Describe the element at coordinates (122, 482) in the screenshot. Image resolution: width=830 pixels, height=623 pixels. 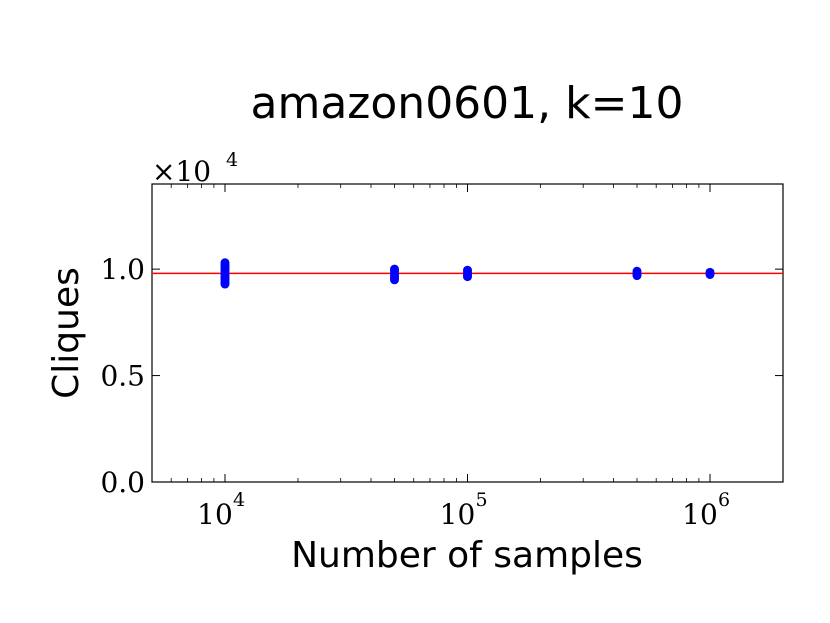
I see `y-tick-label: 0.0` at that location.